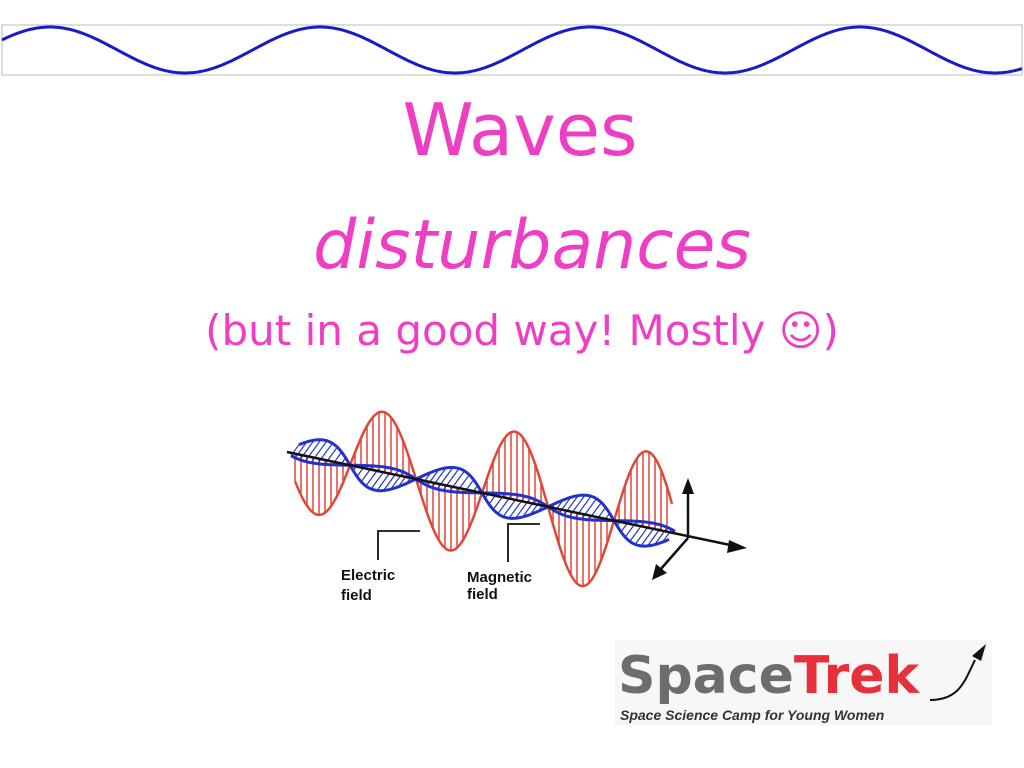  I want to click on wave-frame, so click(512, 50).